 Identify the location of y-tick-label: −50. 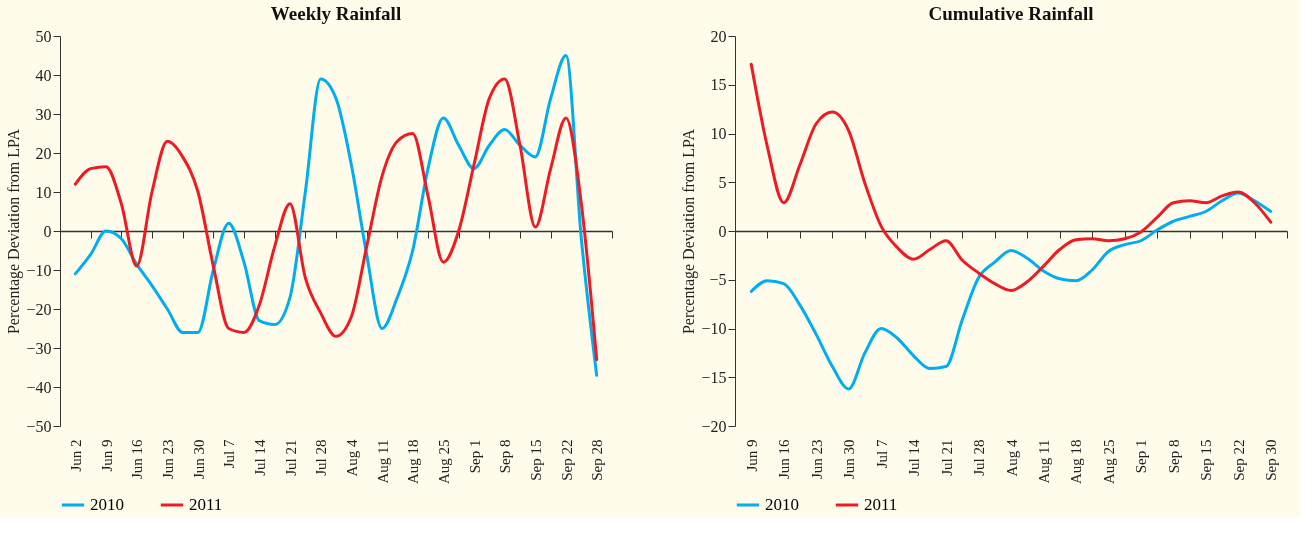
(39, 426).